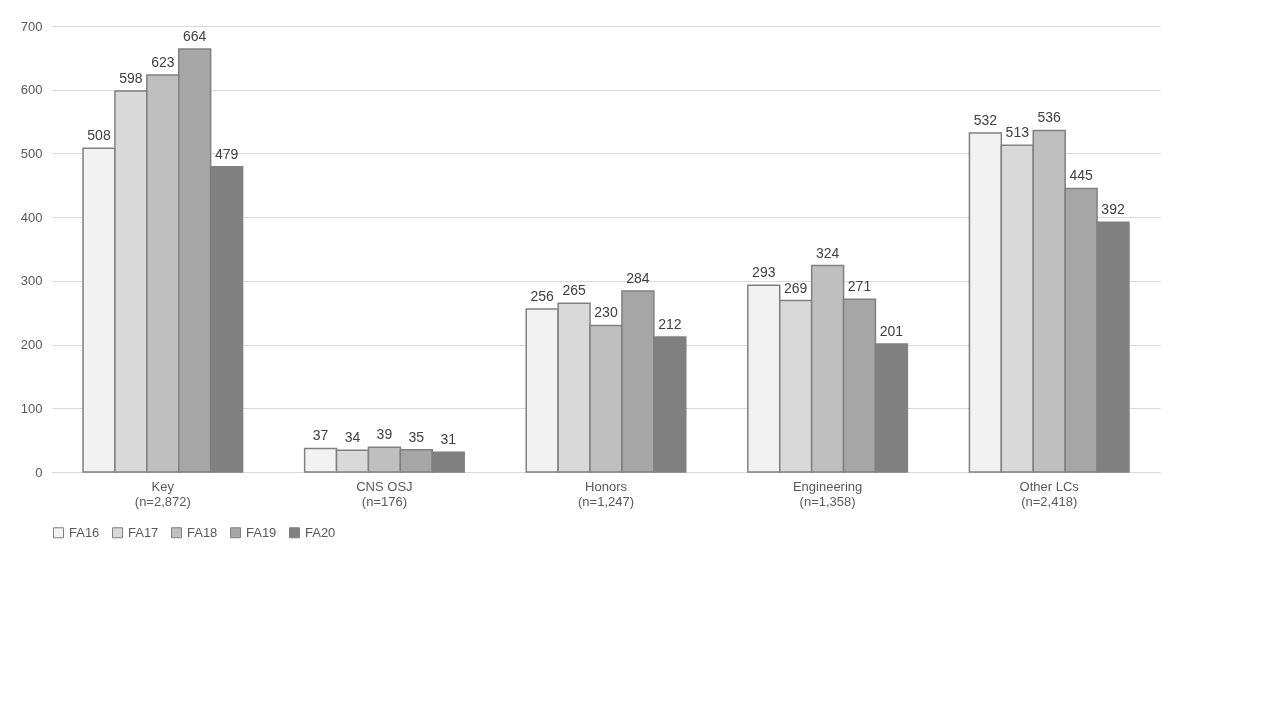  Describe the element at coordinates (31, 408) in the screenshot. I see `y-tick-label: 100` at that location.